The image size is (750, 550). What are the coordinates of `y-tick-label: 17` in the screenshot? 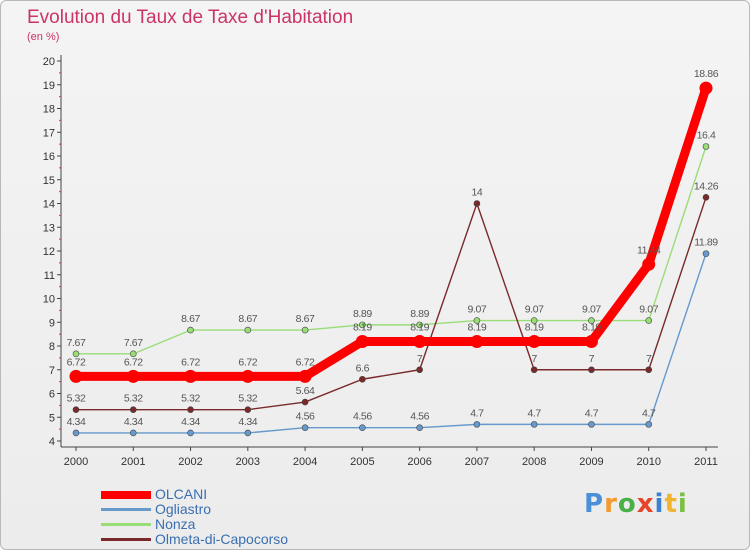 It's located at (49, 133).